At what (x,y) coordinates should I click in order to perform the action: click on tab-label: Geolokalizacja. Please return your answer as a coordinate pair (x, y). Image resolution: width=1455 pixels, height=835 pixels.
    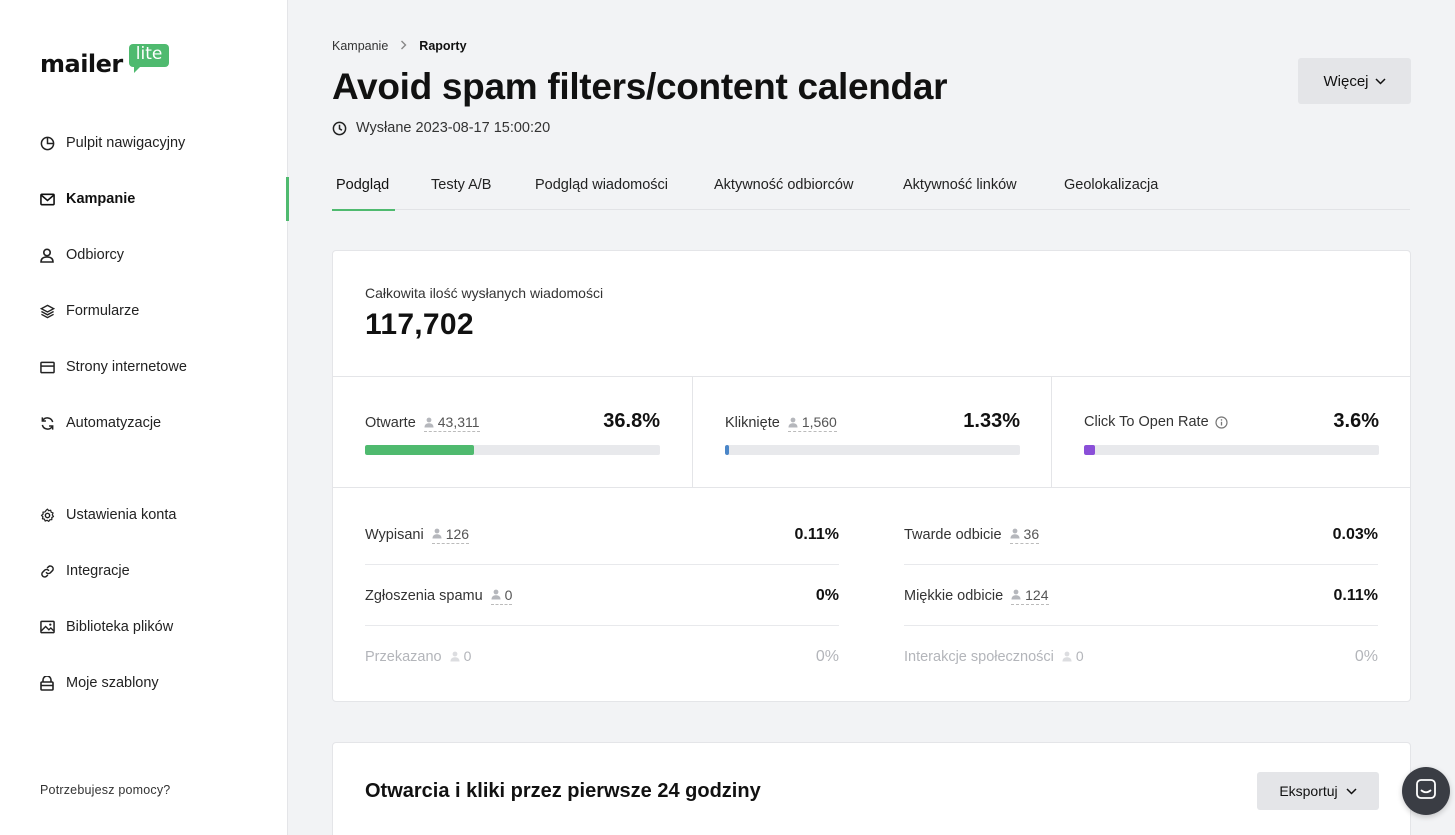
    Looking at the image, I should click on (1111, 185).